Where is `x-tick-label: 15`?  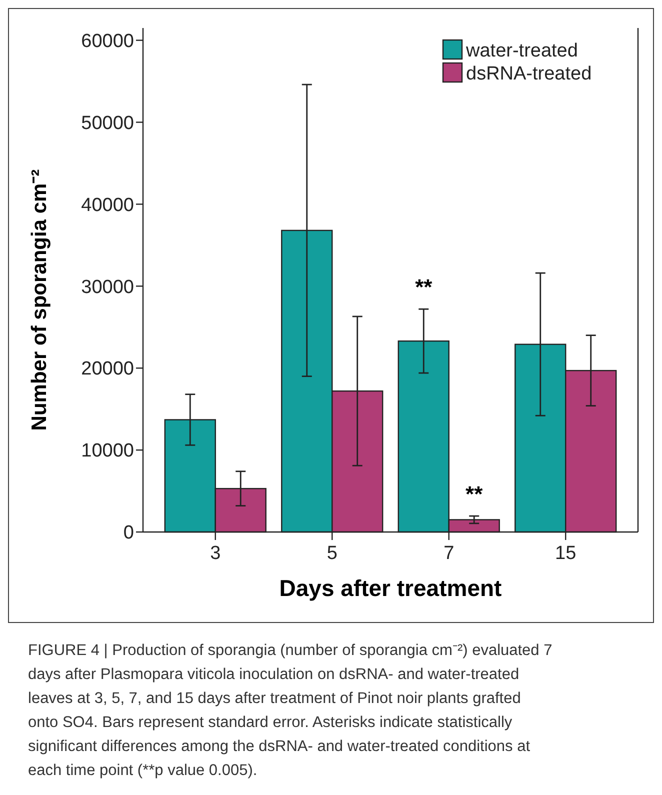 x-tick-label: 15 is located at coordinates (565, 553).